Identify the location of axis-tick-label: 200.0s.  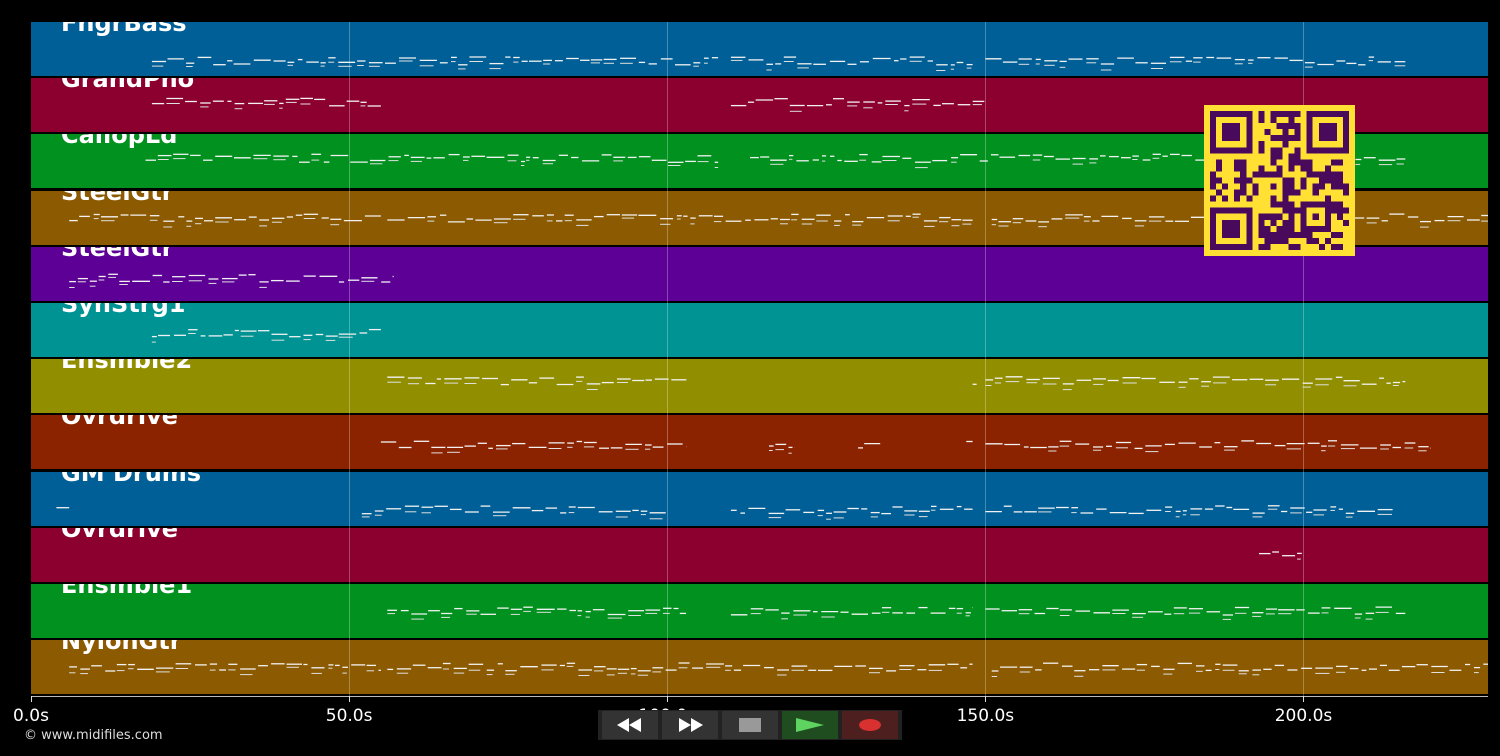
(1303, 716).